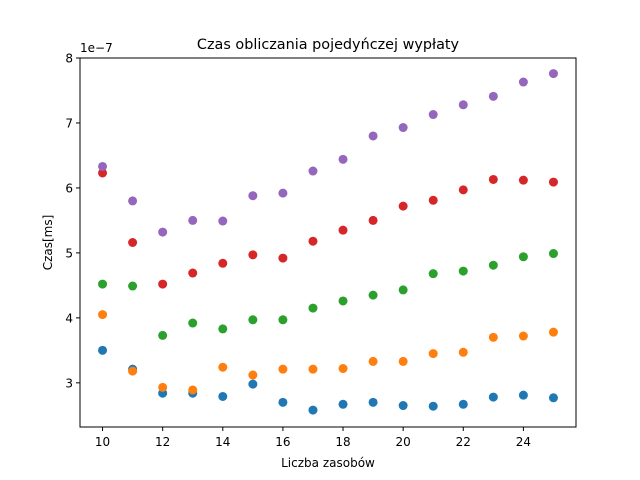  What do you see at coordinates (69, 318) in the screenshot?
I see `y-tick-label: 4` at bounding box center [69, 318].